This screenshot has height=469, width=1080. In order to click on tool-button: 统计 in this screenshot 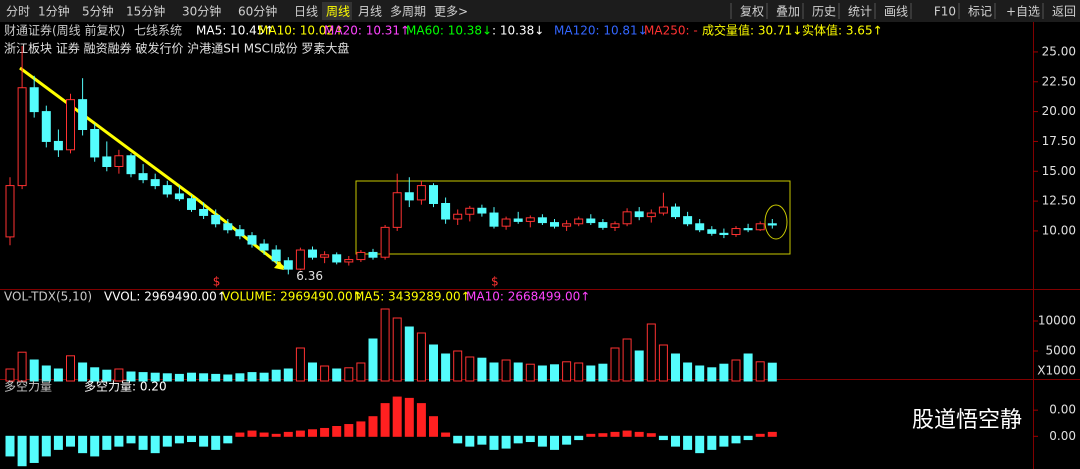, I will do `click(860, 12)`.